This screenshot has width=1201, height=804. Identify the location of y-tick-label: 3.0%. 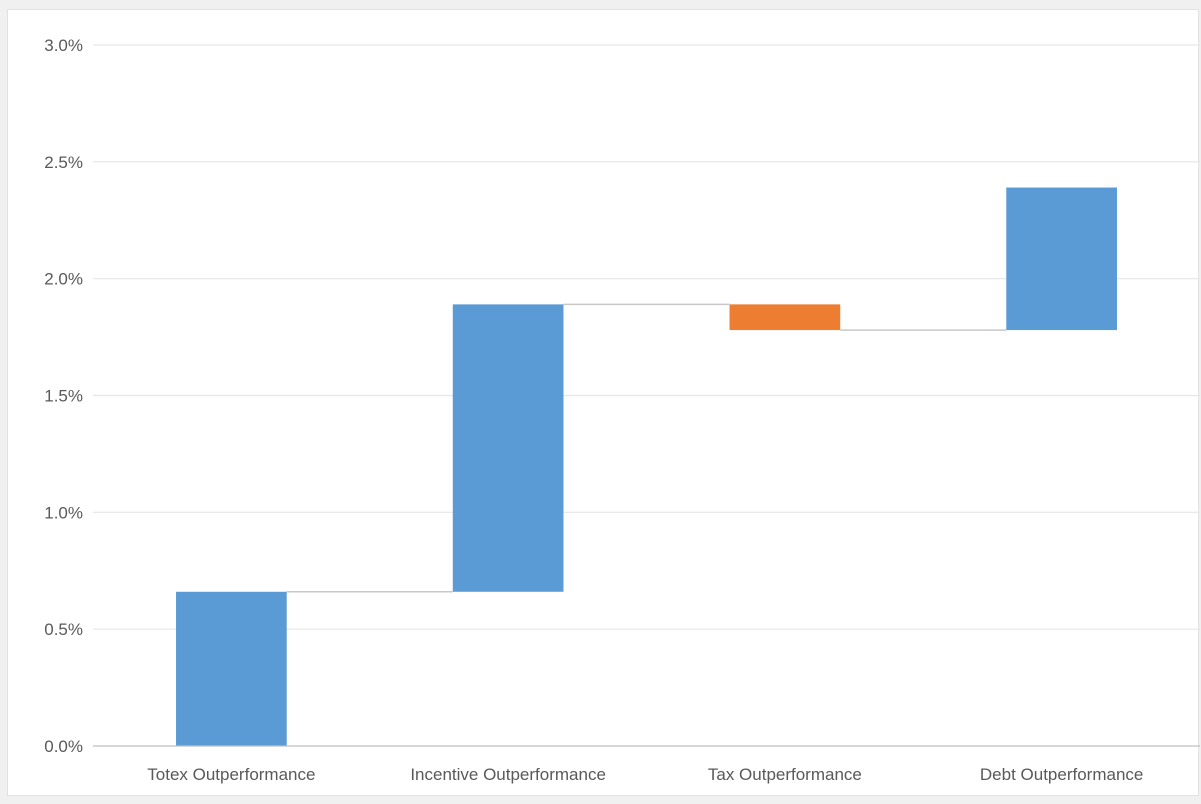
(63, 45).